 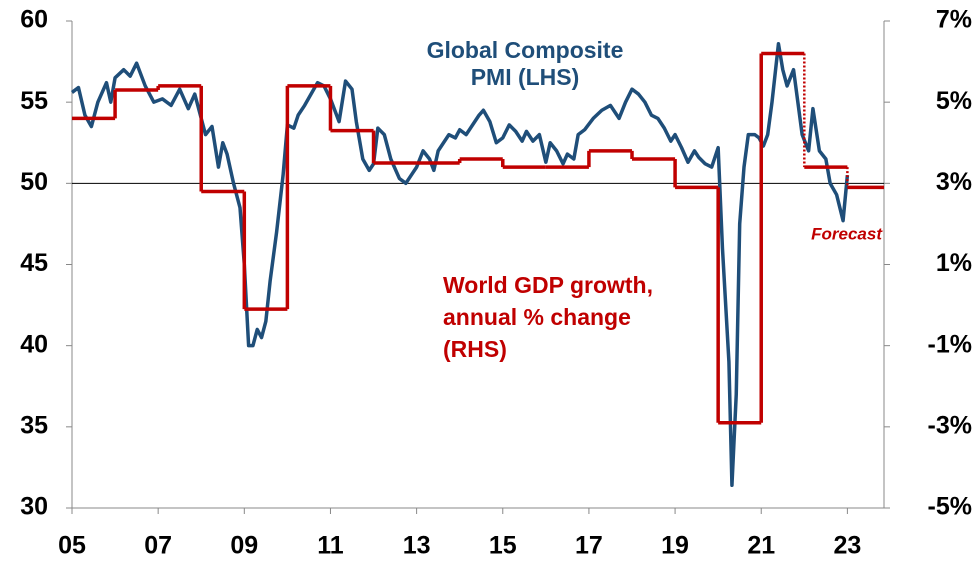 I want to click on x-tick-label: 19, so click(x=675, y=546).